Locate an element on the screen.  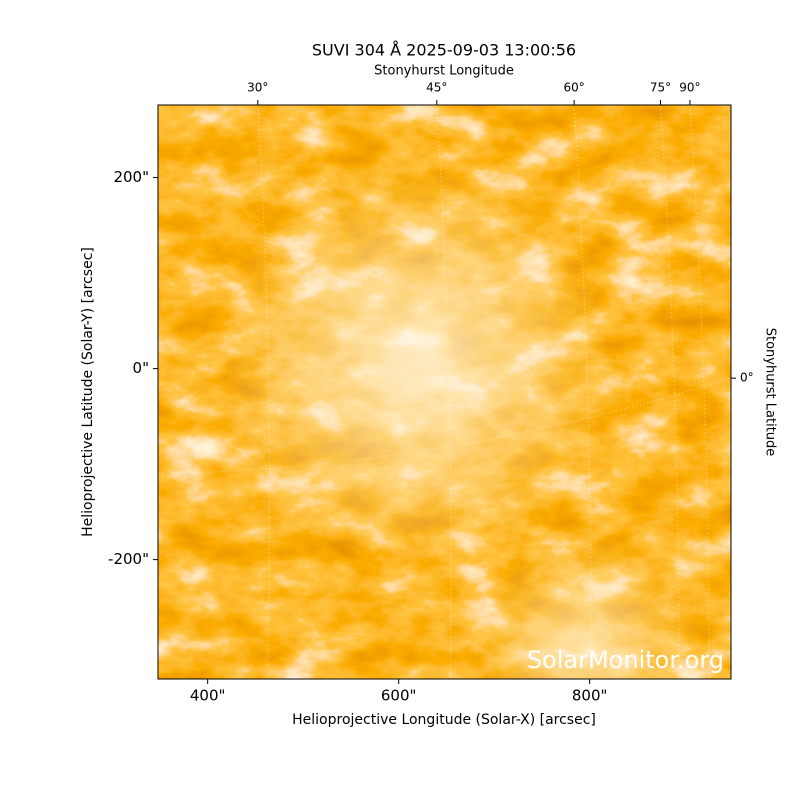
x-tick-label: 800" is located at coordinates (590, 696).